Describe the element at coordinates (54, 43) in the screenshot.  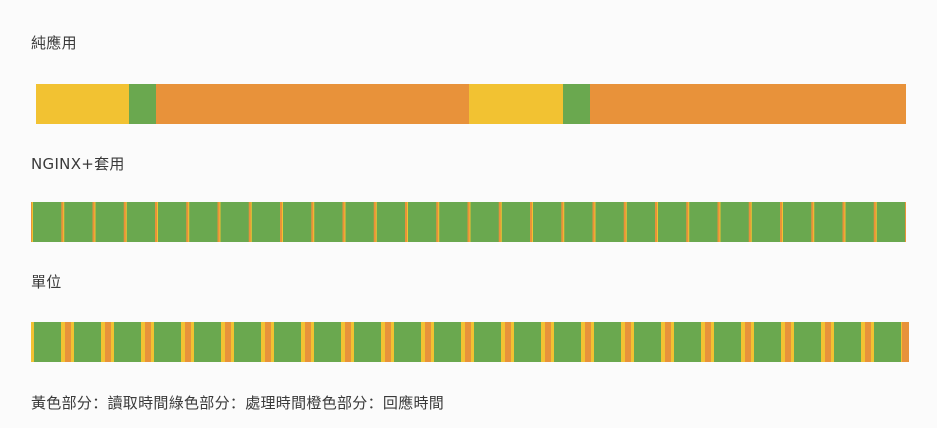
I see `section-title-pure-app: 純應用` at that location.